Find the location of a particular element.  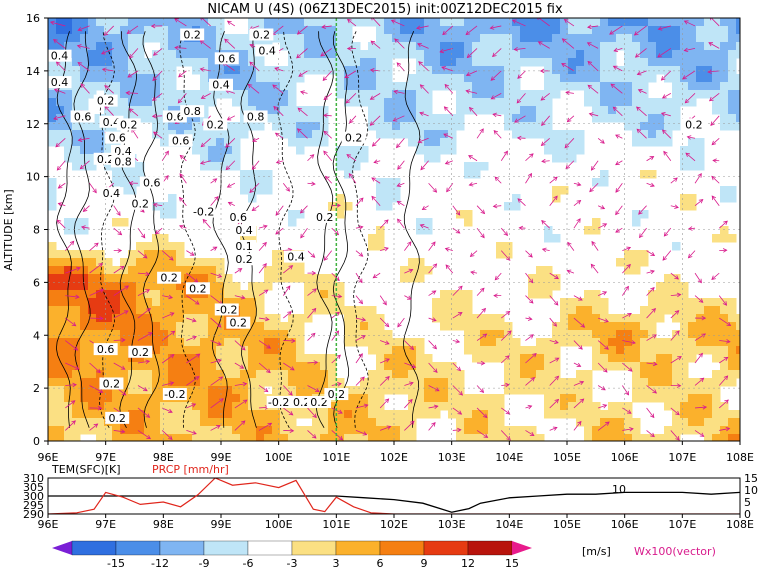

contour-label: 0.6 is located at coordinates (181, 140).